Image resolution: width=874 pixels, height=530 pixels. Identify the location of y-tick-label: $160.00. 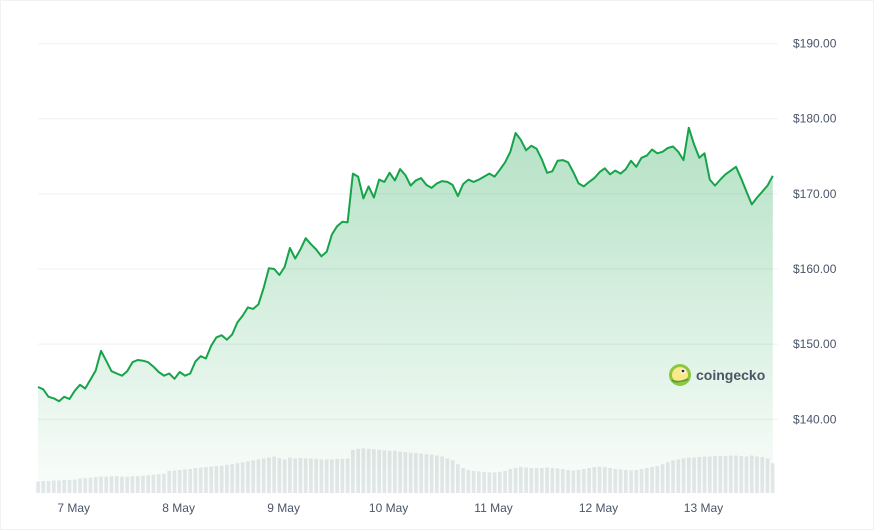
(815, 269).